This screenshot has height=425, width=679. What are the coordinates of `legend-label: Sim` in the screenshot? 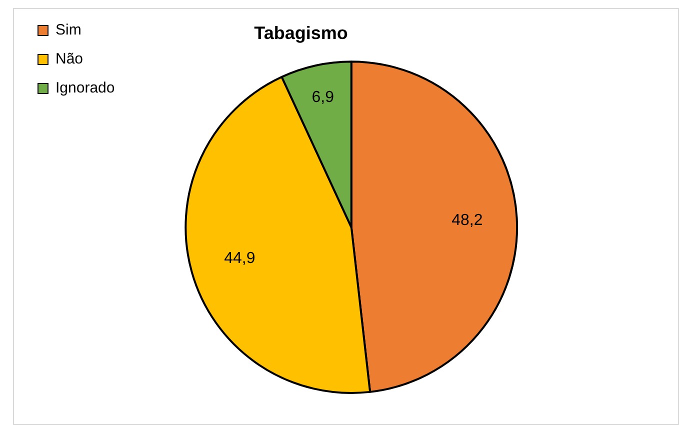 It's located at (69, 30).